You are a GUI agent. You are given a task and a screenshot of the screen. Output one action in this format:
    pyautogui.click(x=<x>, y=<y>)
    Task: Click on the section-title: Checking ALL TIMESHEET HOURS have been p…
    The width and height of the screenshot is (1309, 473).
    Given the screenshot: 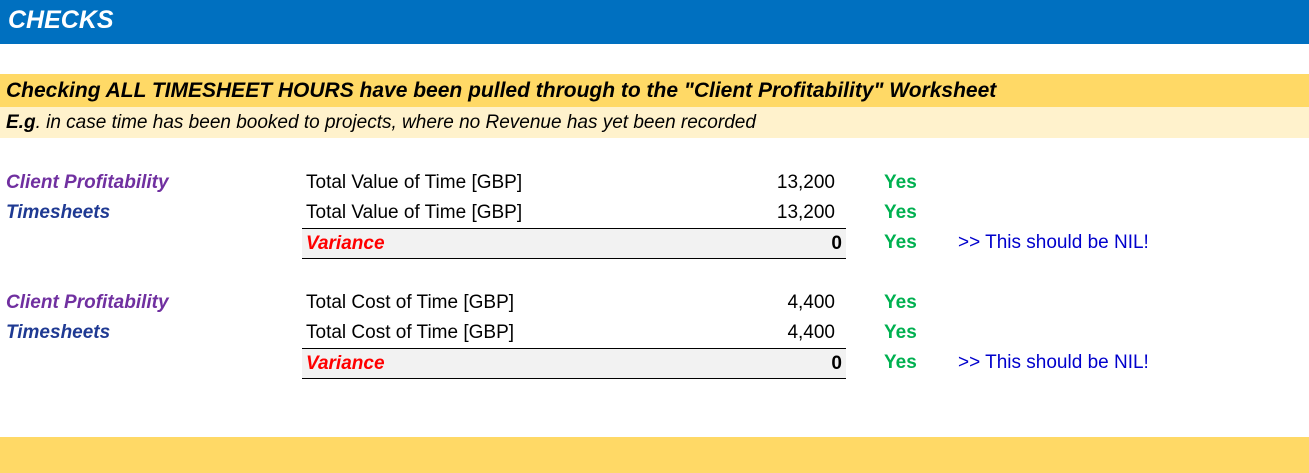 What is the action you would take?
    pyautogui.click(x=501, y=90)
    